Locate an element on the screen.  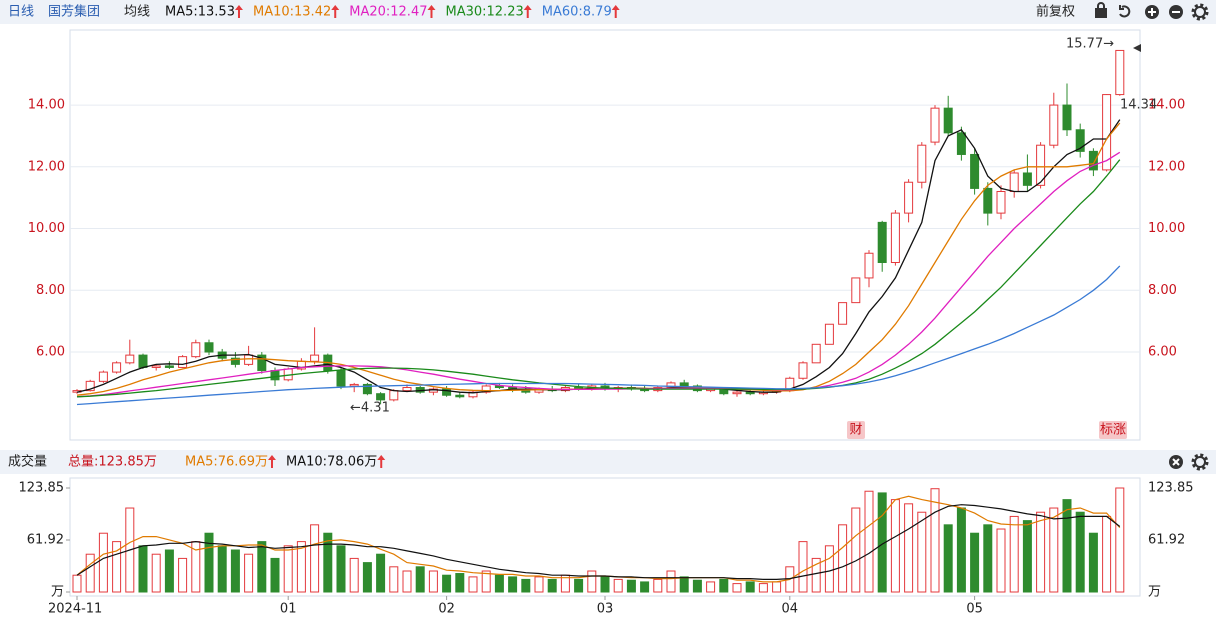
legend-entry: MA5:76.69万 is located at coordinates (226, 462).